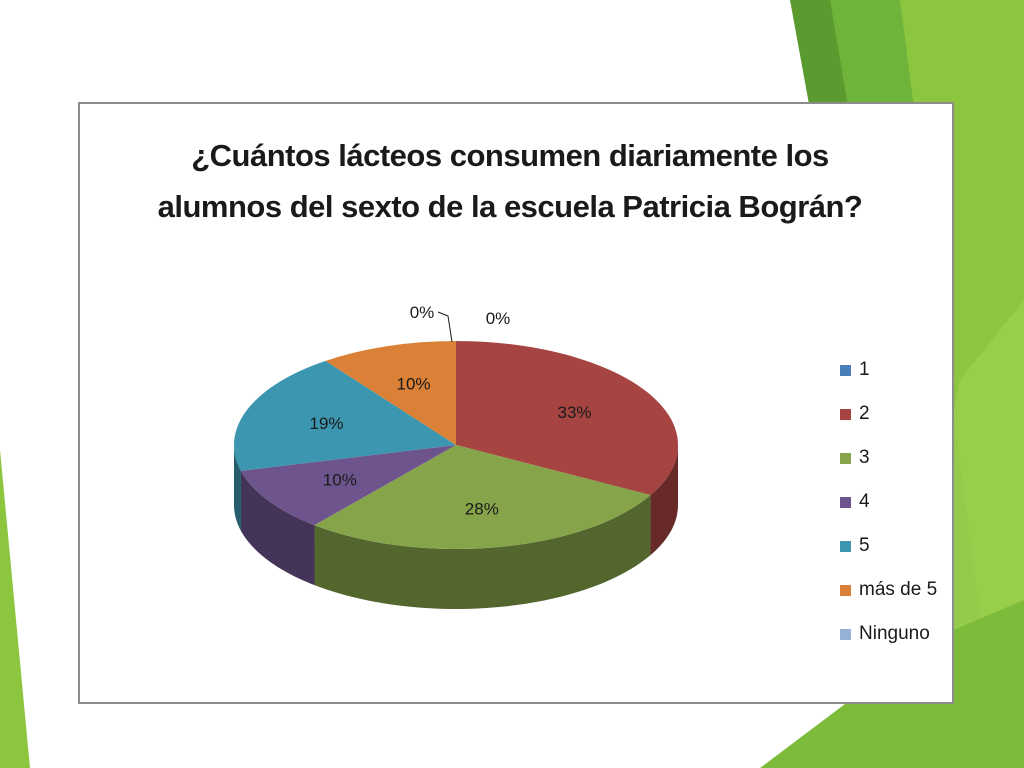 The height and width of the screenshot is (768, 1024). I want to click on legend-label: 5, so click(864, 545).